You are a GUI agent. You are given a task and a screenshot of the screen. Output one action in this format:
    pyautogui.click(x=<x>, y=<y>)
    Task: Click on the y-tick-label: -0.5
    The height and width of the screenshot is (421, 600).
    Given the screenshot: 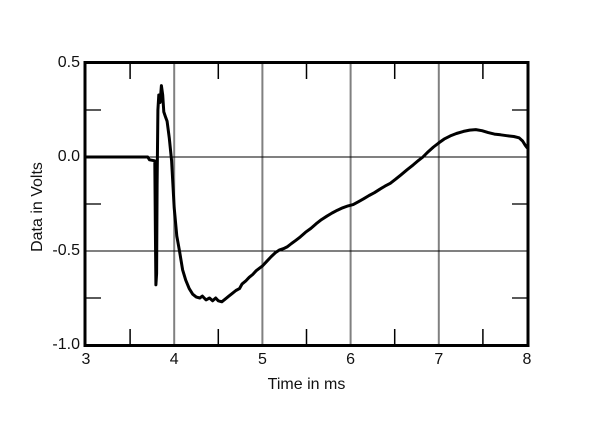 What is the action you would take?
    pyautogui.click(x=66, y=250)
    